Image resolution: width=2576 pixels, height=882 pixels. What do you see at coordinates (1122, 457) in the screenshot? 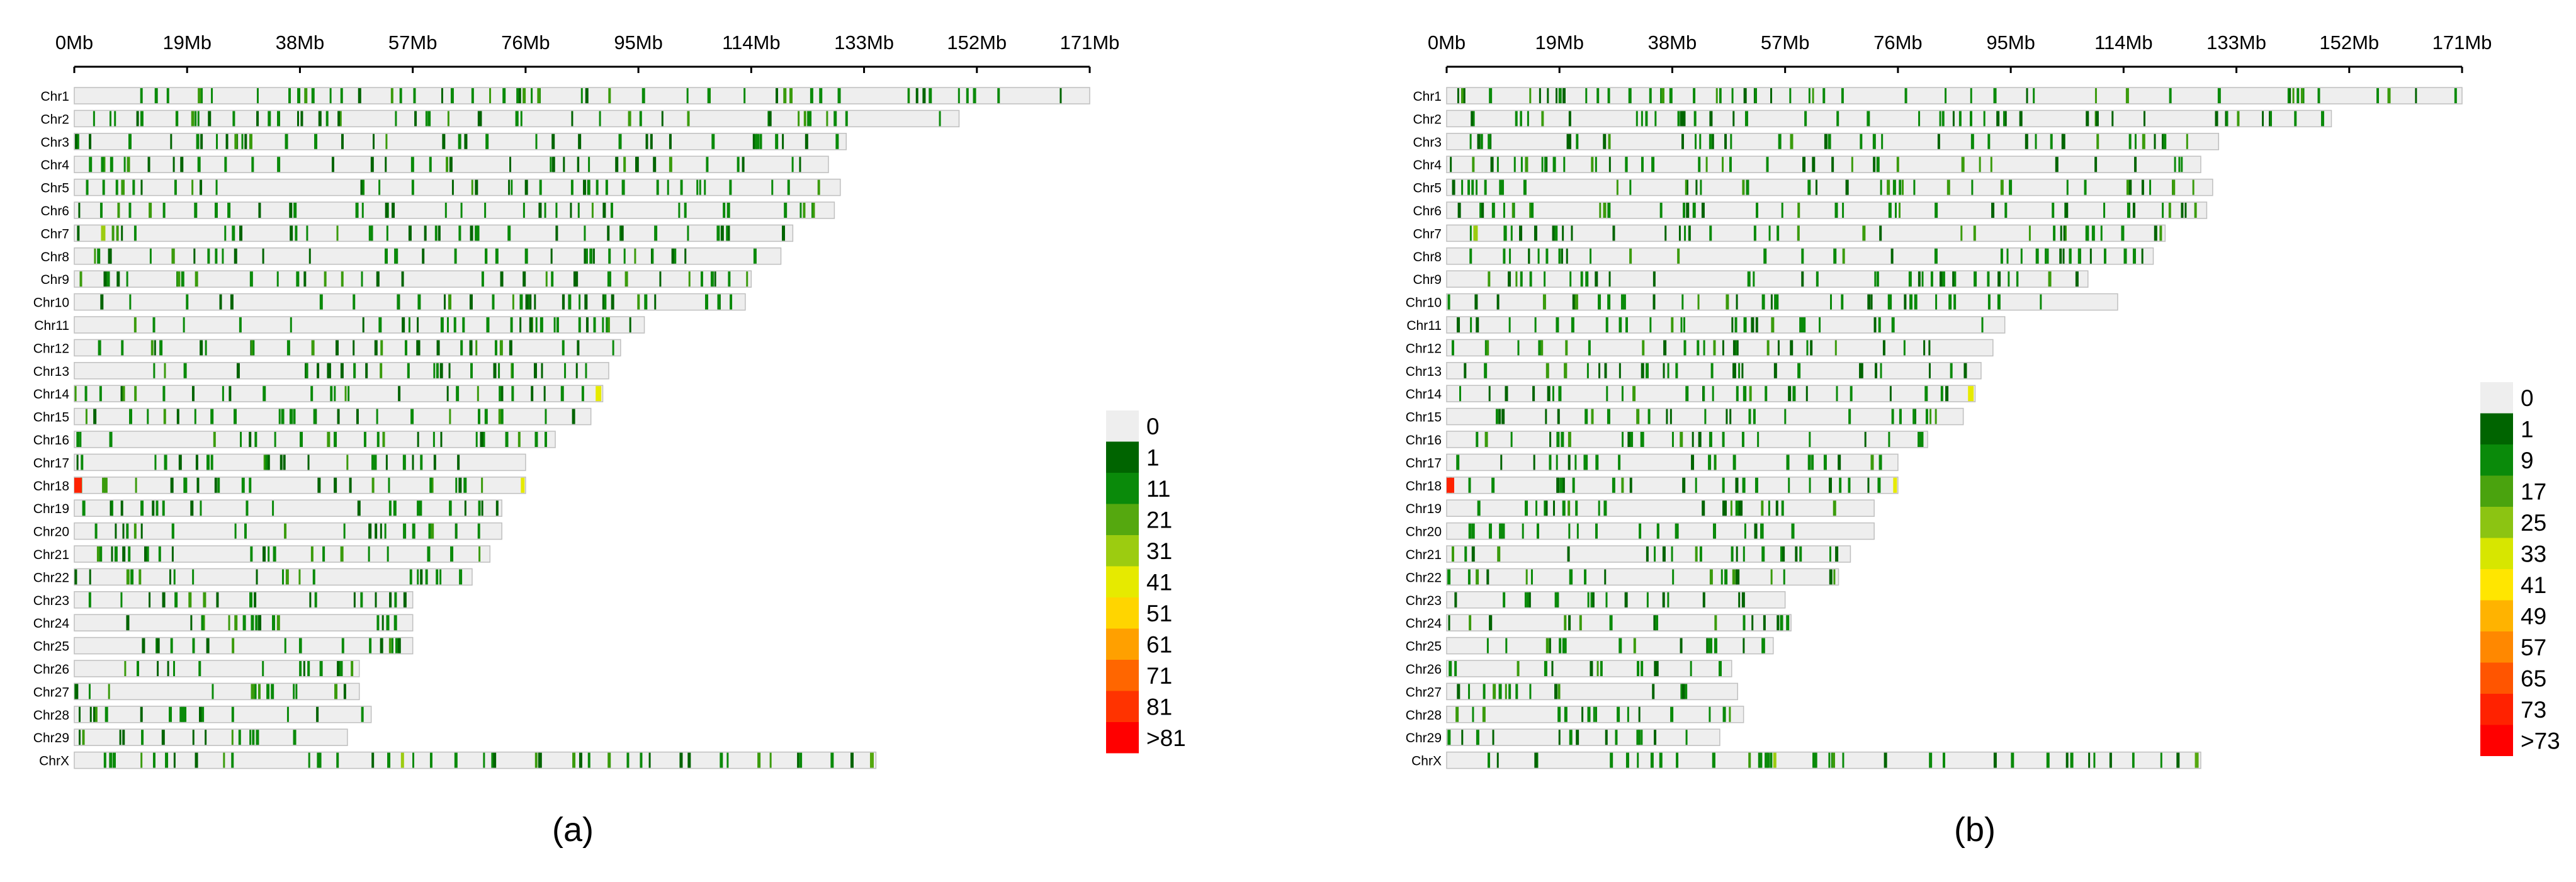
I see `legend-swatch` at bounding box center [1122, 457].